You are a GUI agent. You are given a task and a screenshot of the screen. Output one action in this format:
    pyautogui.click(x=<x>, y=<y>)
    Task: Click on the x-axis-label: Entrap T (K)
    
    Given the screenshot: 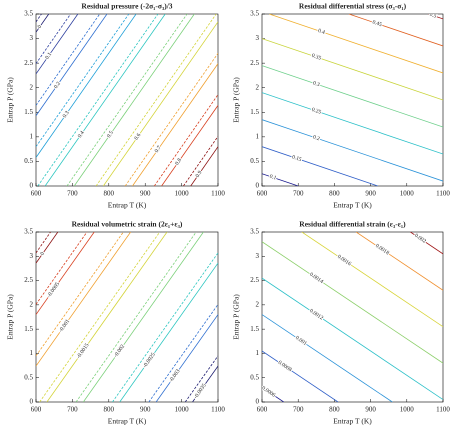 What is the action you would take?
    pyautogui.click(x=127, y=421)
    